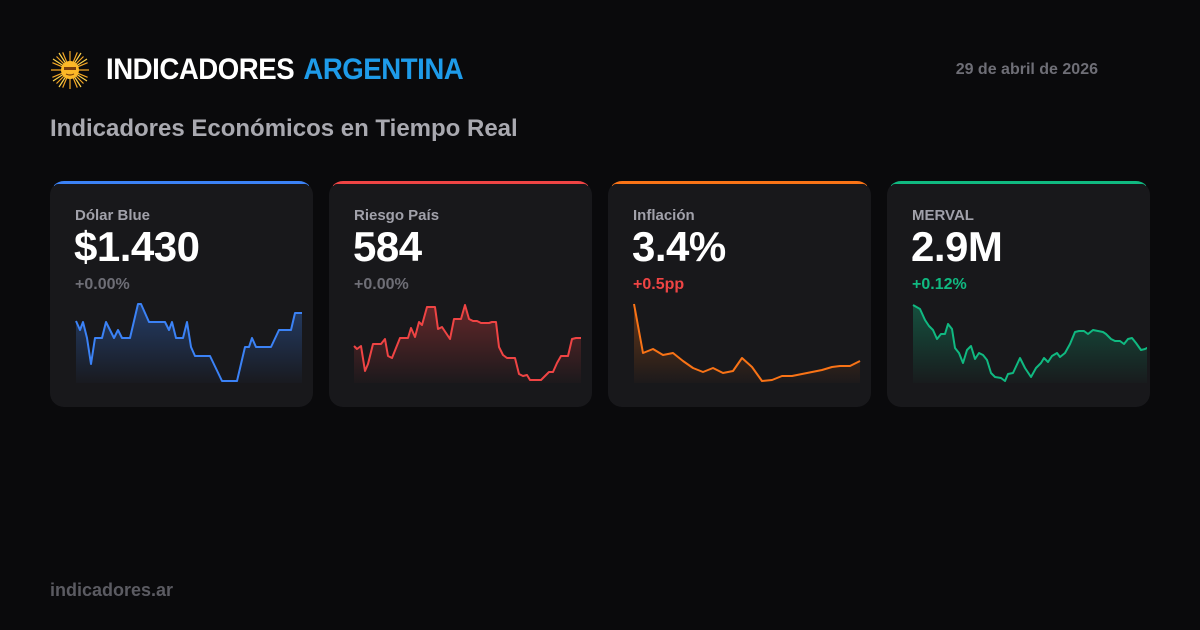 Image resolution: width=1200 pixels, height=630 pixels. I want to click on card-label: MERVAL, so click(943, 215).